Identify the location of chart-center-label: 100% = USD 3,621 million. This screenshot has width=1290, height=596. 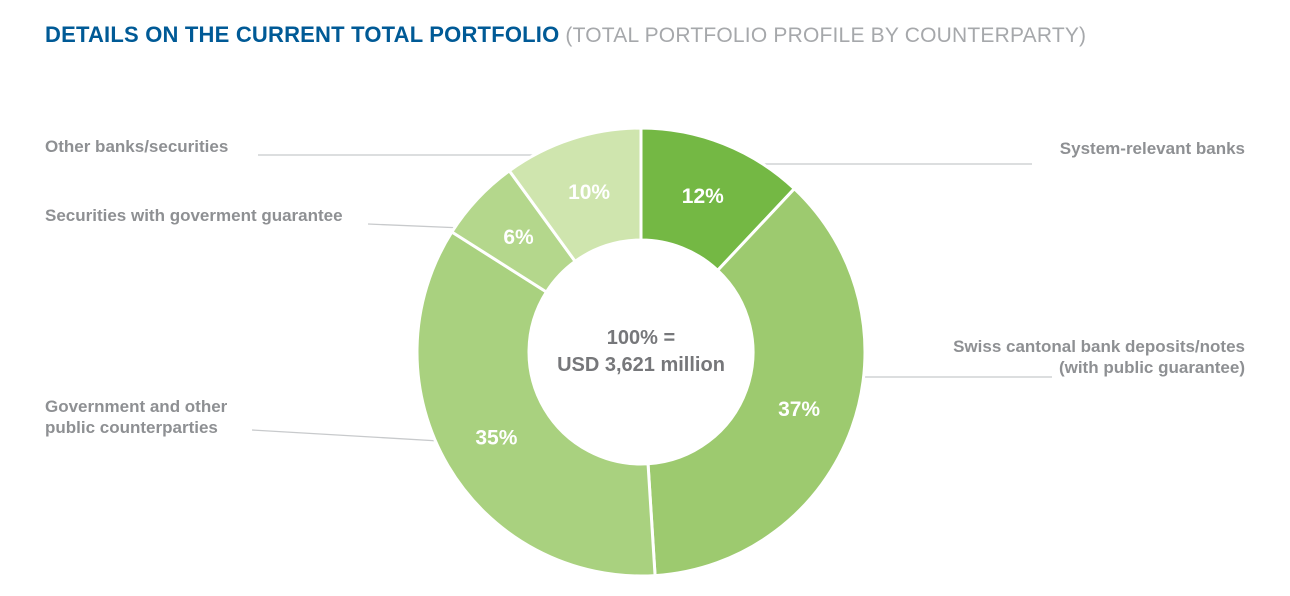
(641, 352).